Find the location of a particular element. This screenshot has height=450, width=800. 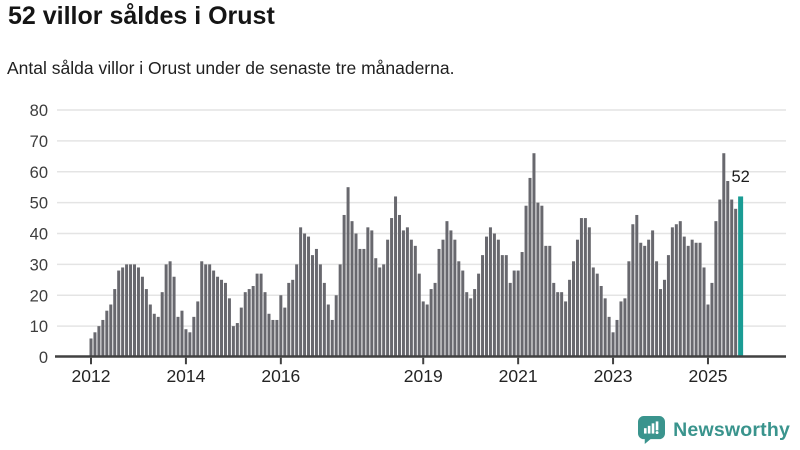

highlight-bar is located at coordinates (741, 276).